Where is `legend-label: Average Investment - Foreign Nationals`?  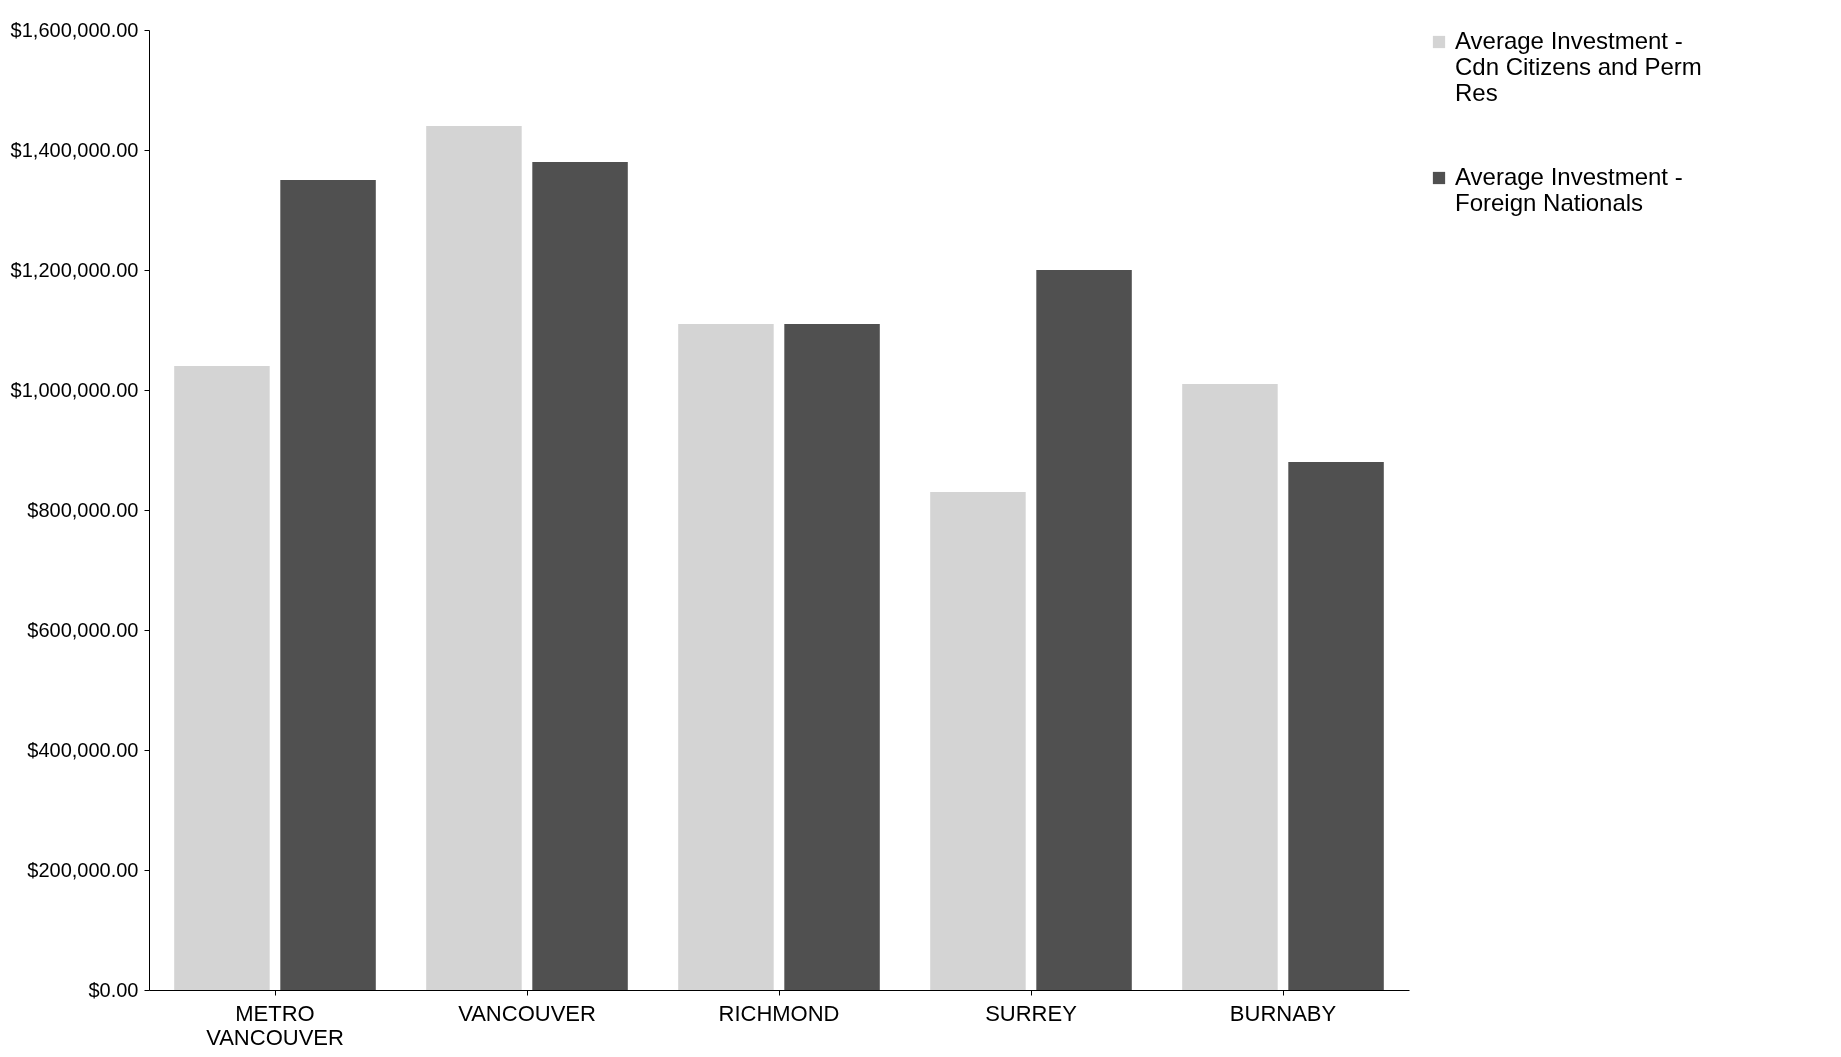
legend-label: Average Investment - Foreign Nationals is located at coordinates (1569, 189).